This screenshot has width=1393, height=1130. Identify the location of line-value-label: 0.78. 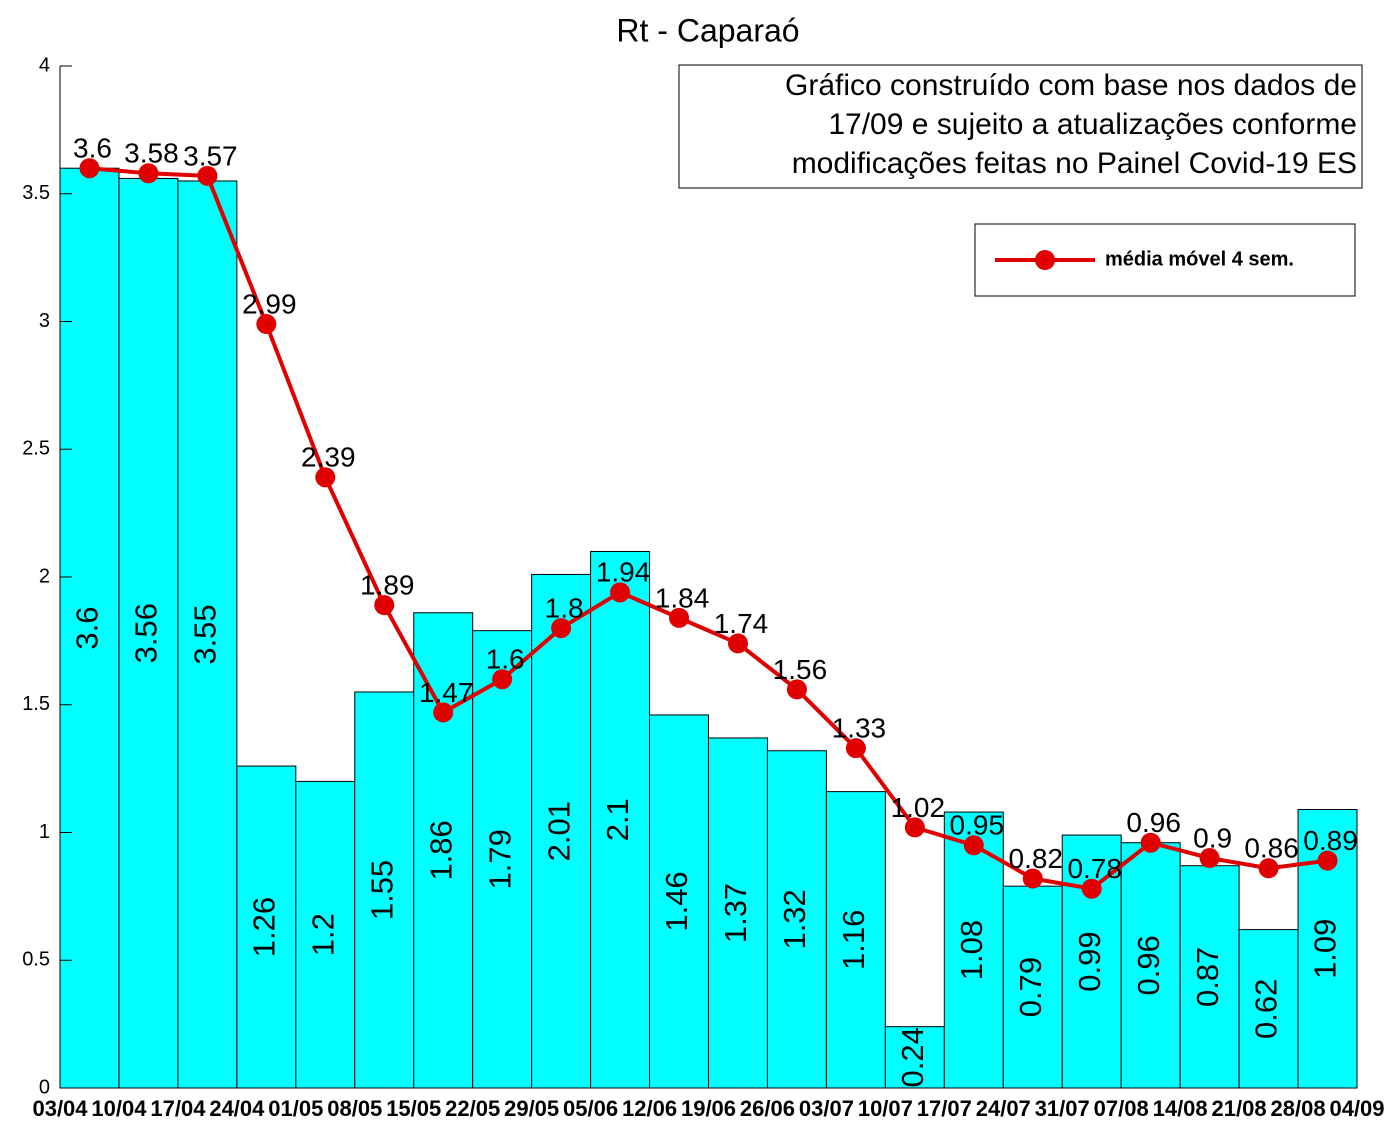
(1094, 868).